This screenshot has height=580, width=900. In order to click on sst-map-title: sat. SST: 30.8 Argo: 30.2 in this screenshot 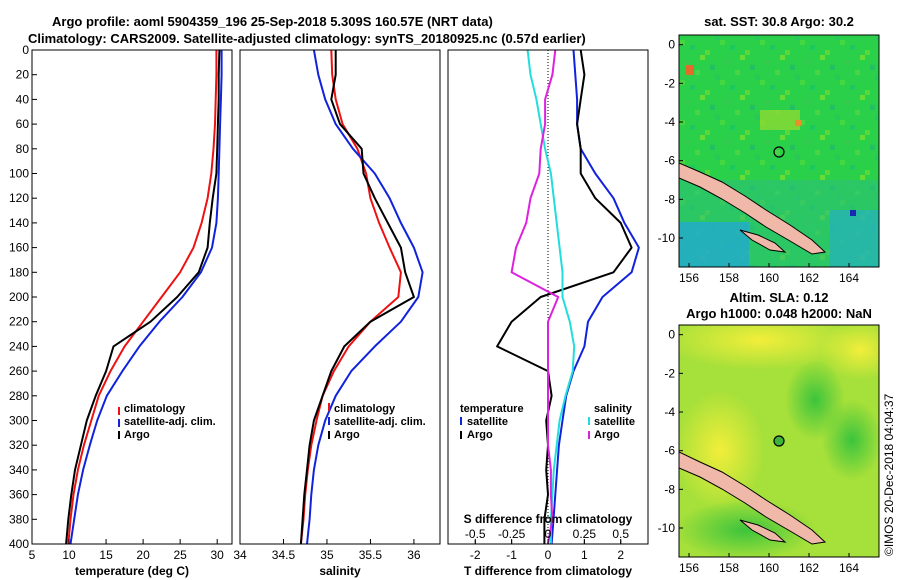, I will do `click(779, 21)`.